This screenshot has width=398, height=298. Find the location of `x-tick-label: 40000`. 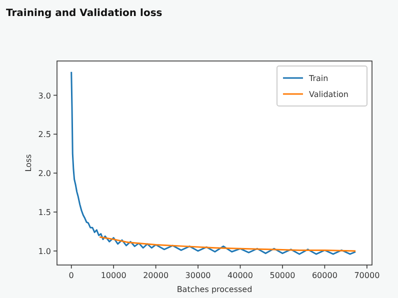

x-tick-label: 40000 is located at coordinates (240, 275).